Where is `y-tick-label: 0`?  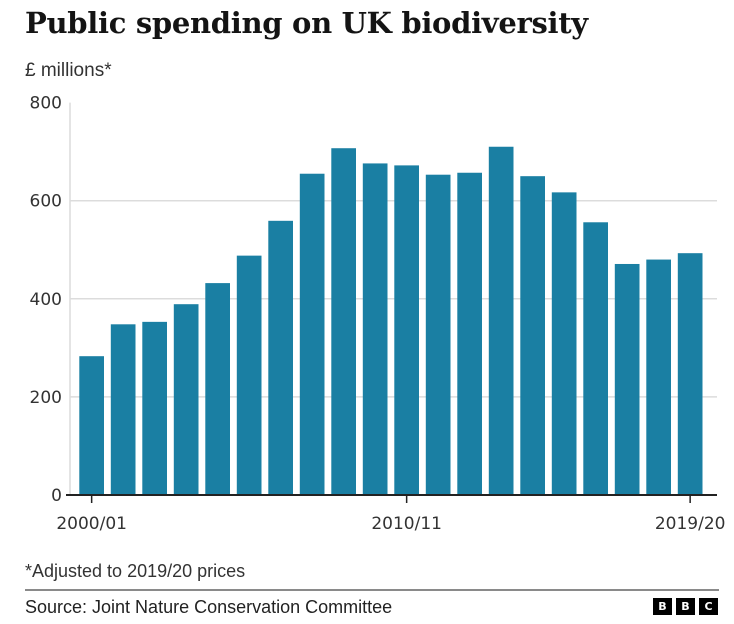 y-tick-label: 0 is located at coordinates (56, 496).